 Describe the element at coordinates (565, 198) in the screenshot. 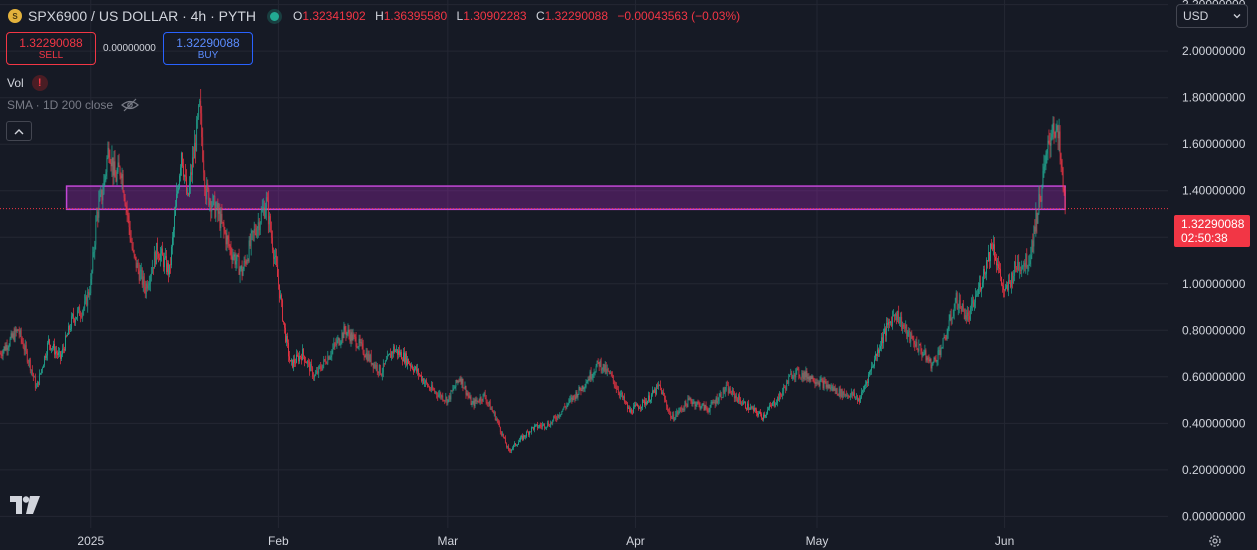

I see `highlight-zone` at that location.